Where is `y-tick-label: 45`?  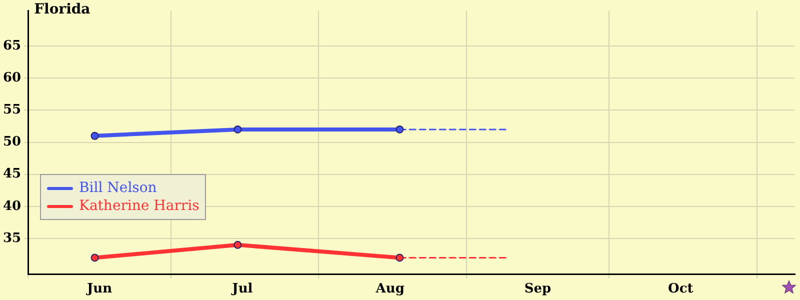 y-tick-label: 45 is located at coordinates (12, 174).